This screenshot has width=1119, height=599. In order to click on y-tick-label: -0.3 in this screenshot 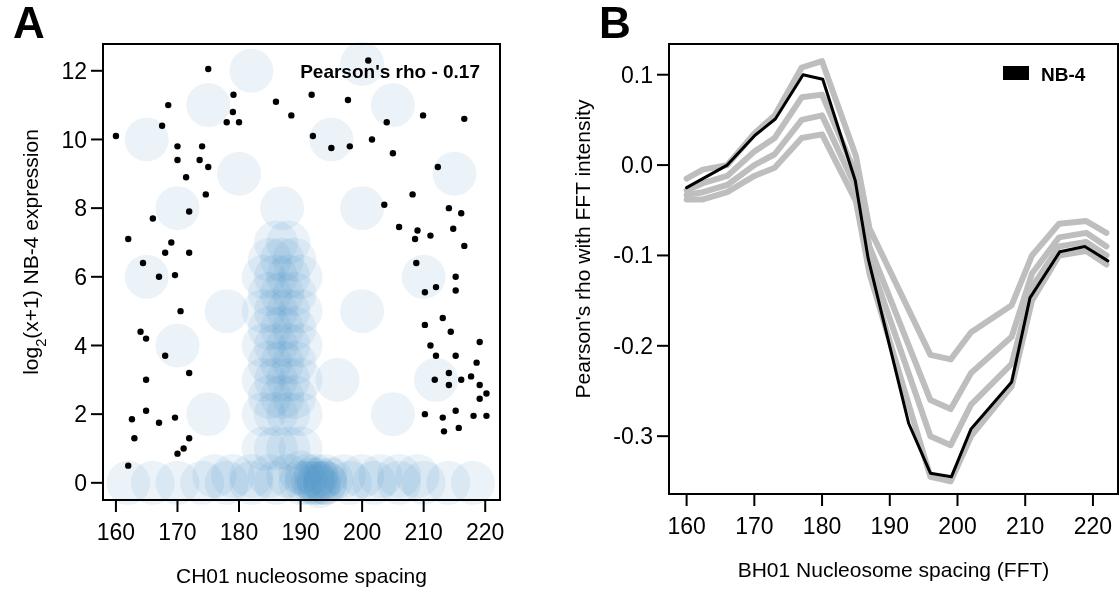, I will do `click(633, 436)`.